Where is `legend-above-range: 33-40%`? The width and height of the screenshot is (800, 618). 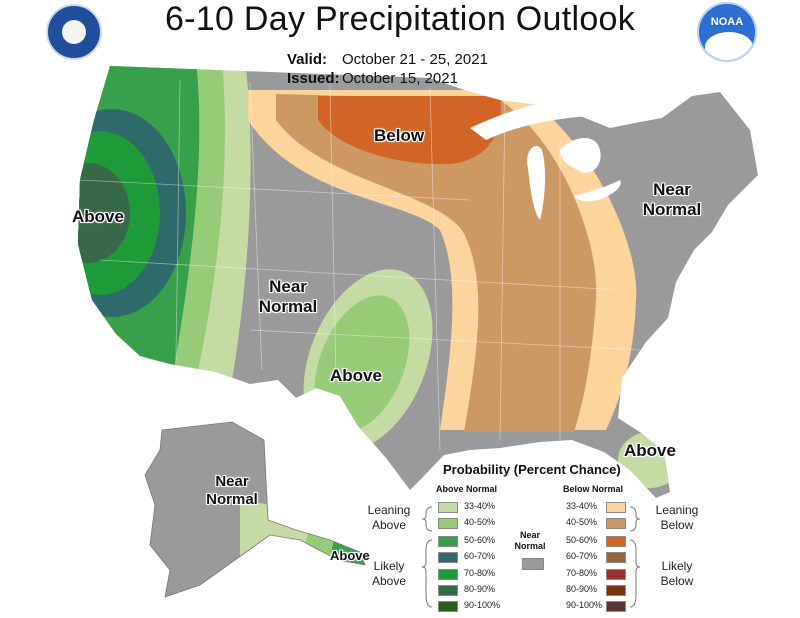
legend-above-range: 33-40% is located at coordinates (480, 506).